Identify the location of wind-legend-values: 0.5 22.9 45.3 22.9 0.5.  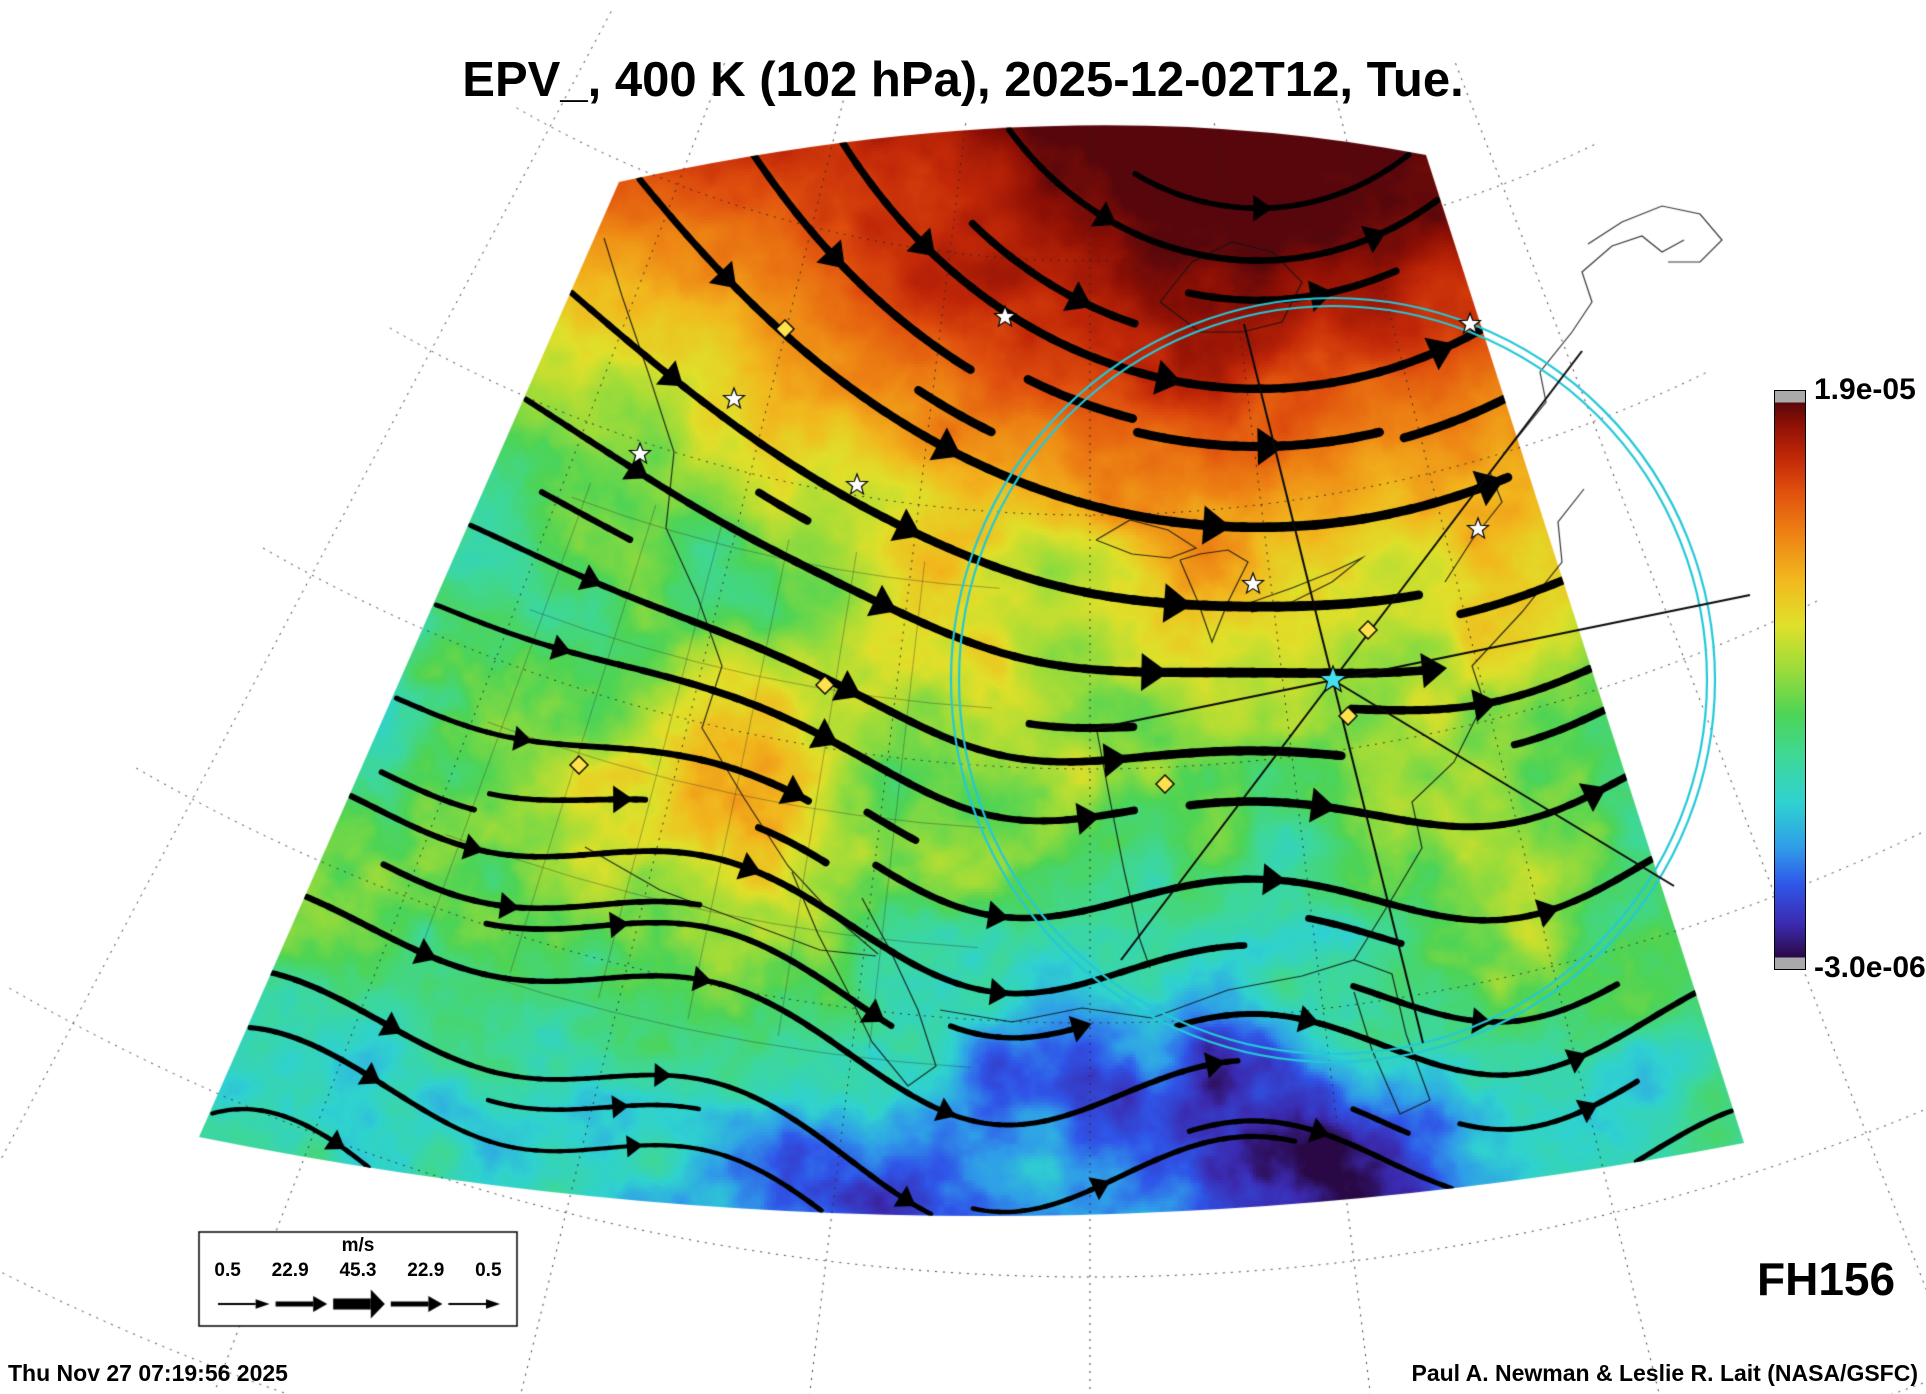
(358, 1271).